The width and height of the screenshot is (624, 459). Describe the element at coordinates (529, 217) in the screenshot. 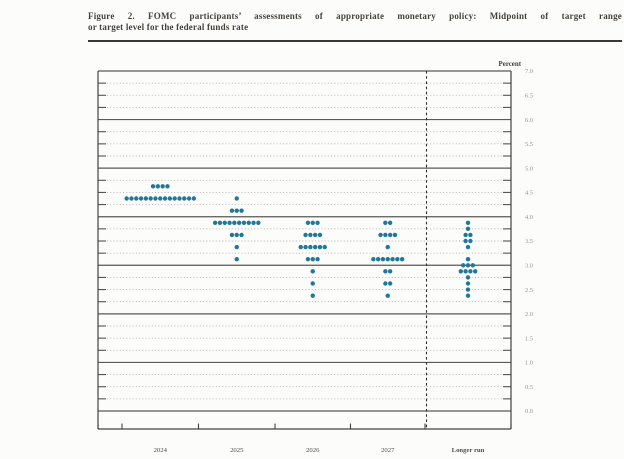

I see `y-axis-tick-label: 4.0` at that location.